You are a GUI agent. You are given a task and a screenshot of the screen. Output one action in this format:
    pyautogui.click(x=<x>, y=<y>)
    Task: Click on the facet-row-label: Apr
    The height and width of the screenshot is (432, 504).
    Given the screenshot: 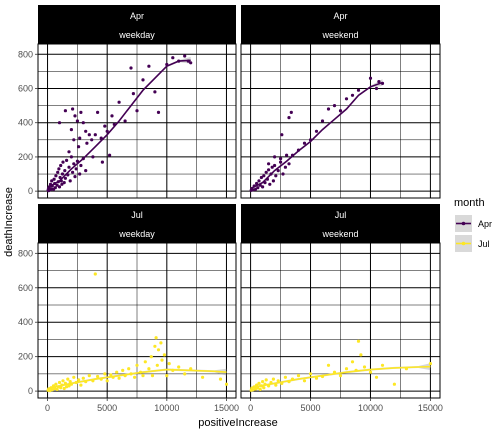 What is the action you would take?
    pyautogui.click(x=137, y=16)
    